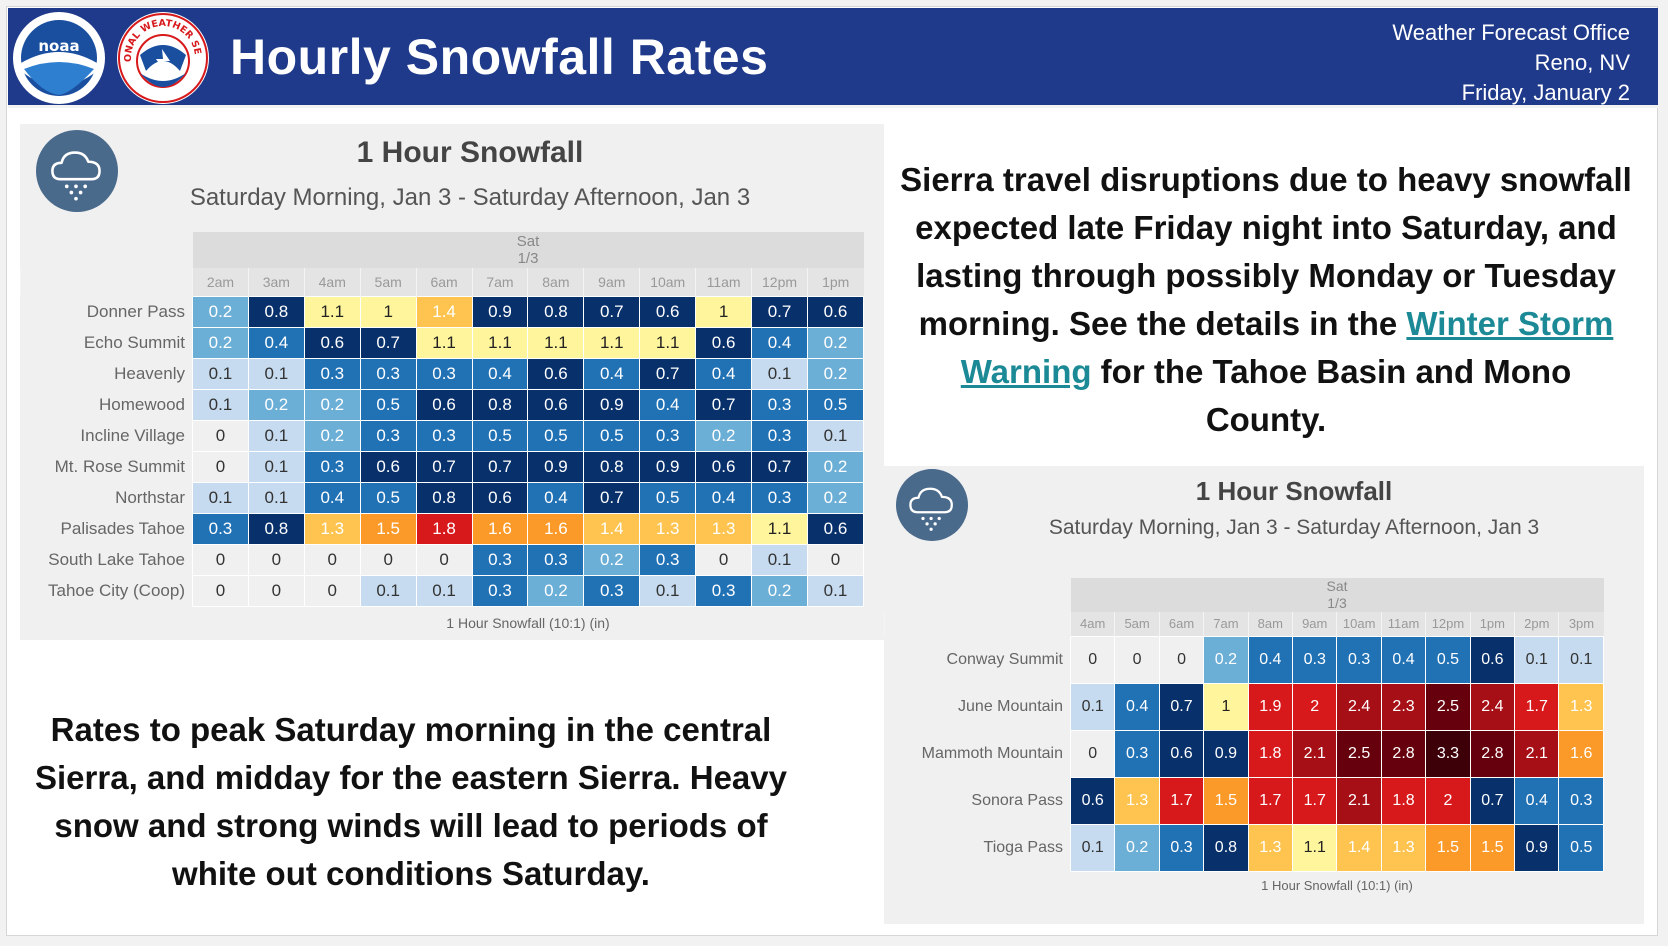 This screenshot has height=946, width=1668. What do you see at coordinates (1537, 706) in the screenshot?
I see `snowfall-cell: 1.7` at bounding box center [1537, 706].